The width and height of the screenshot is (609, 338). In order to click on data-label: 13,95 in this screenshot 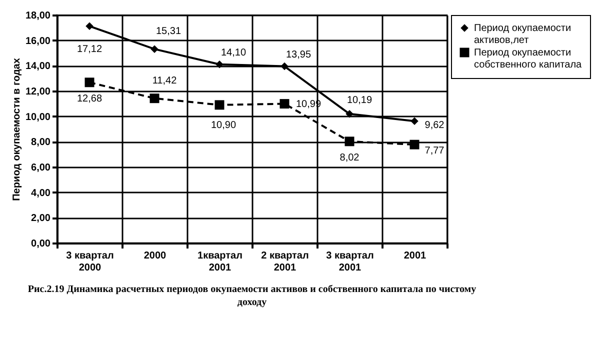, I will do `click(299, 54)`.